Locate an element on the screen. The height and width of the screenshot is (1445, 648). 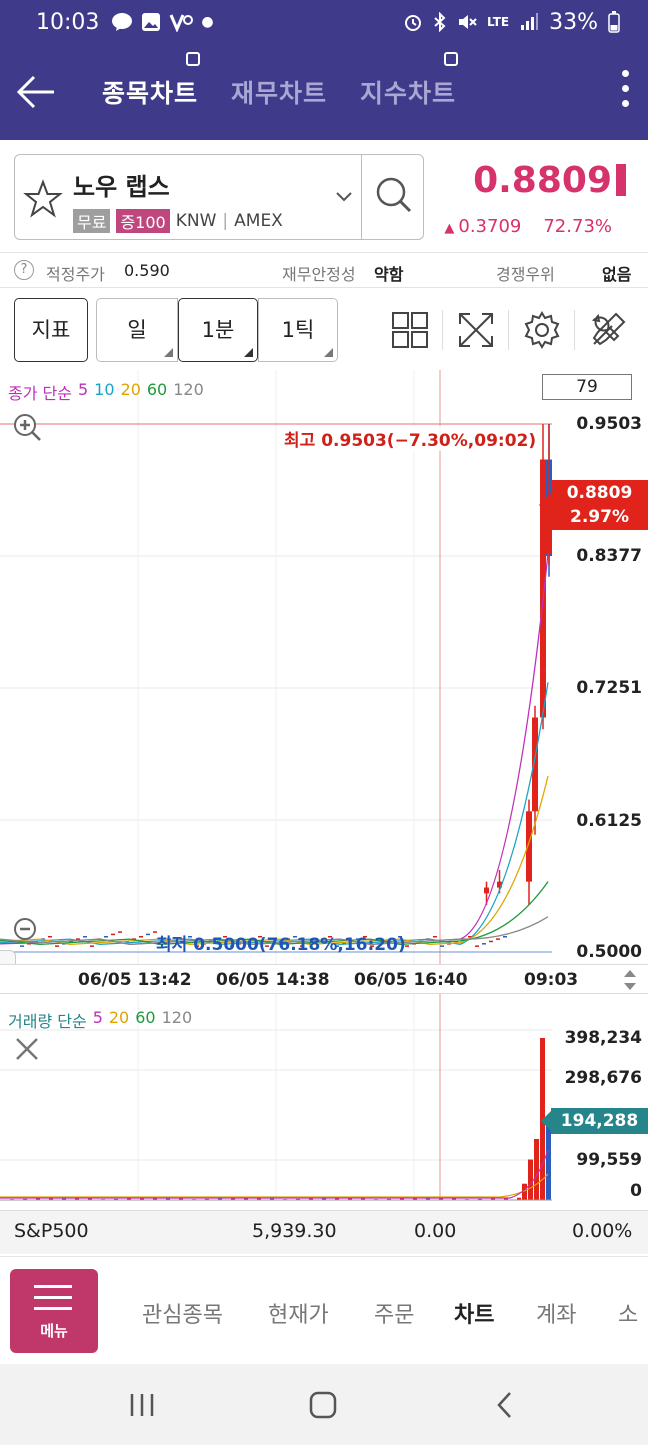
app-icon is located at coordinates (182, 23).